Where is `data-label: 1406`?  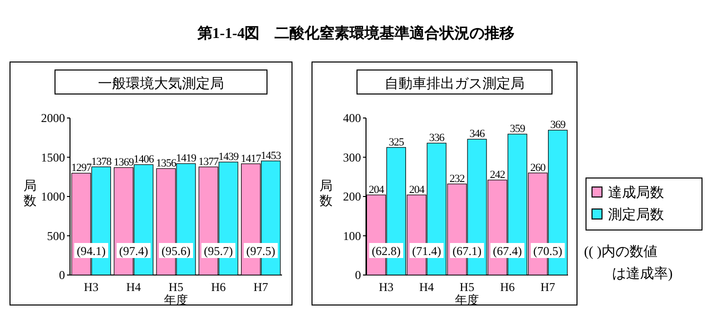 data-label: 1406 is located at coordinates (144, 160).